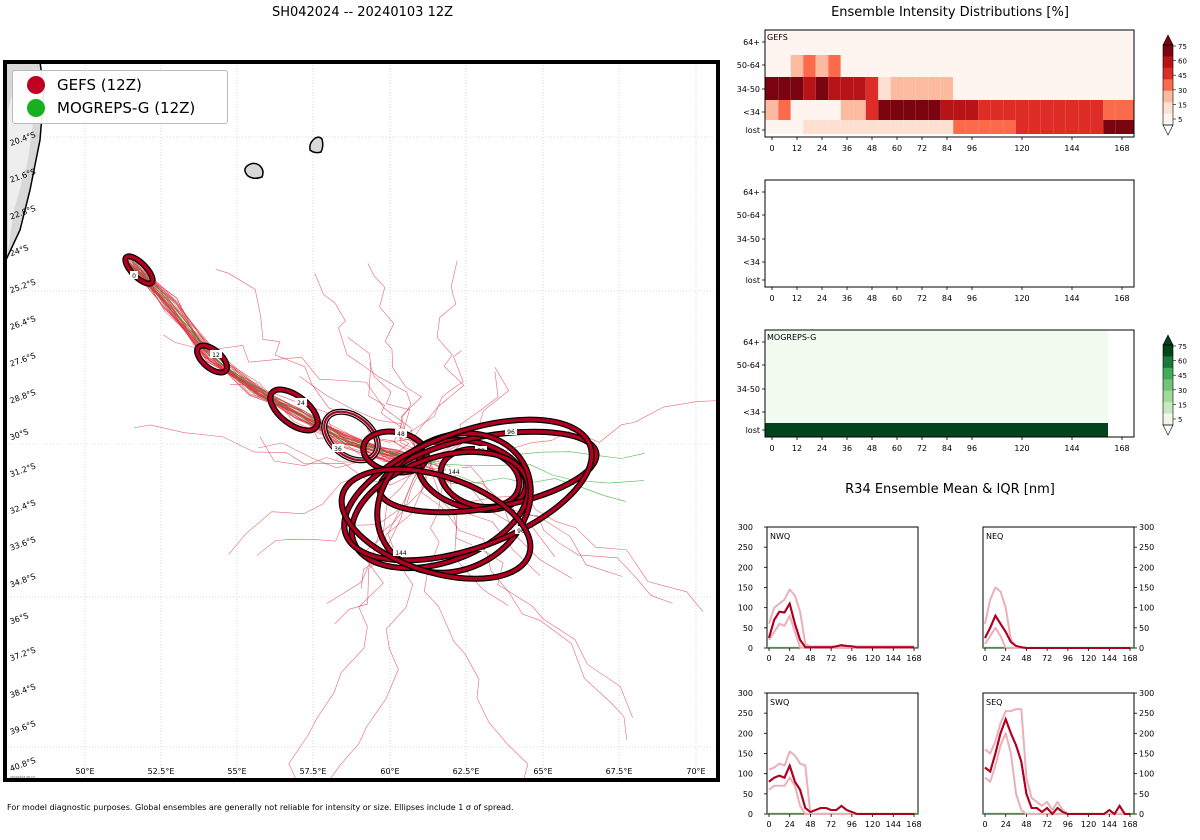 The image size is (1200, 840). Describe the element at coordinates (1068, 759) in the screenshot. I see `r34-panel: SEQ 0 50 100 150 200 250 300 0 24 48 72 96 120 144 168` at that location.